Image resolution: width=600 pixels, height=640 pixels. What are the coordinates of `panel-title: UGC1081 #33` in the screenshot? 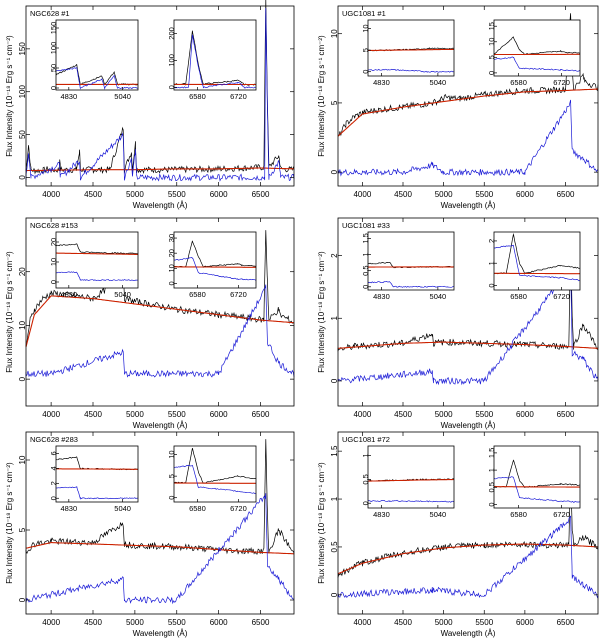 It's located at (366, 225).